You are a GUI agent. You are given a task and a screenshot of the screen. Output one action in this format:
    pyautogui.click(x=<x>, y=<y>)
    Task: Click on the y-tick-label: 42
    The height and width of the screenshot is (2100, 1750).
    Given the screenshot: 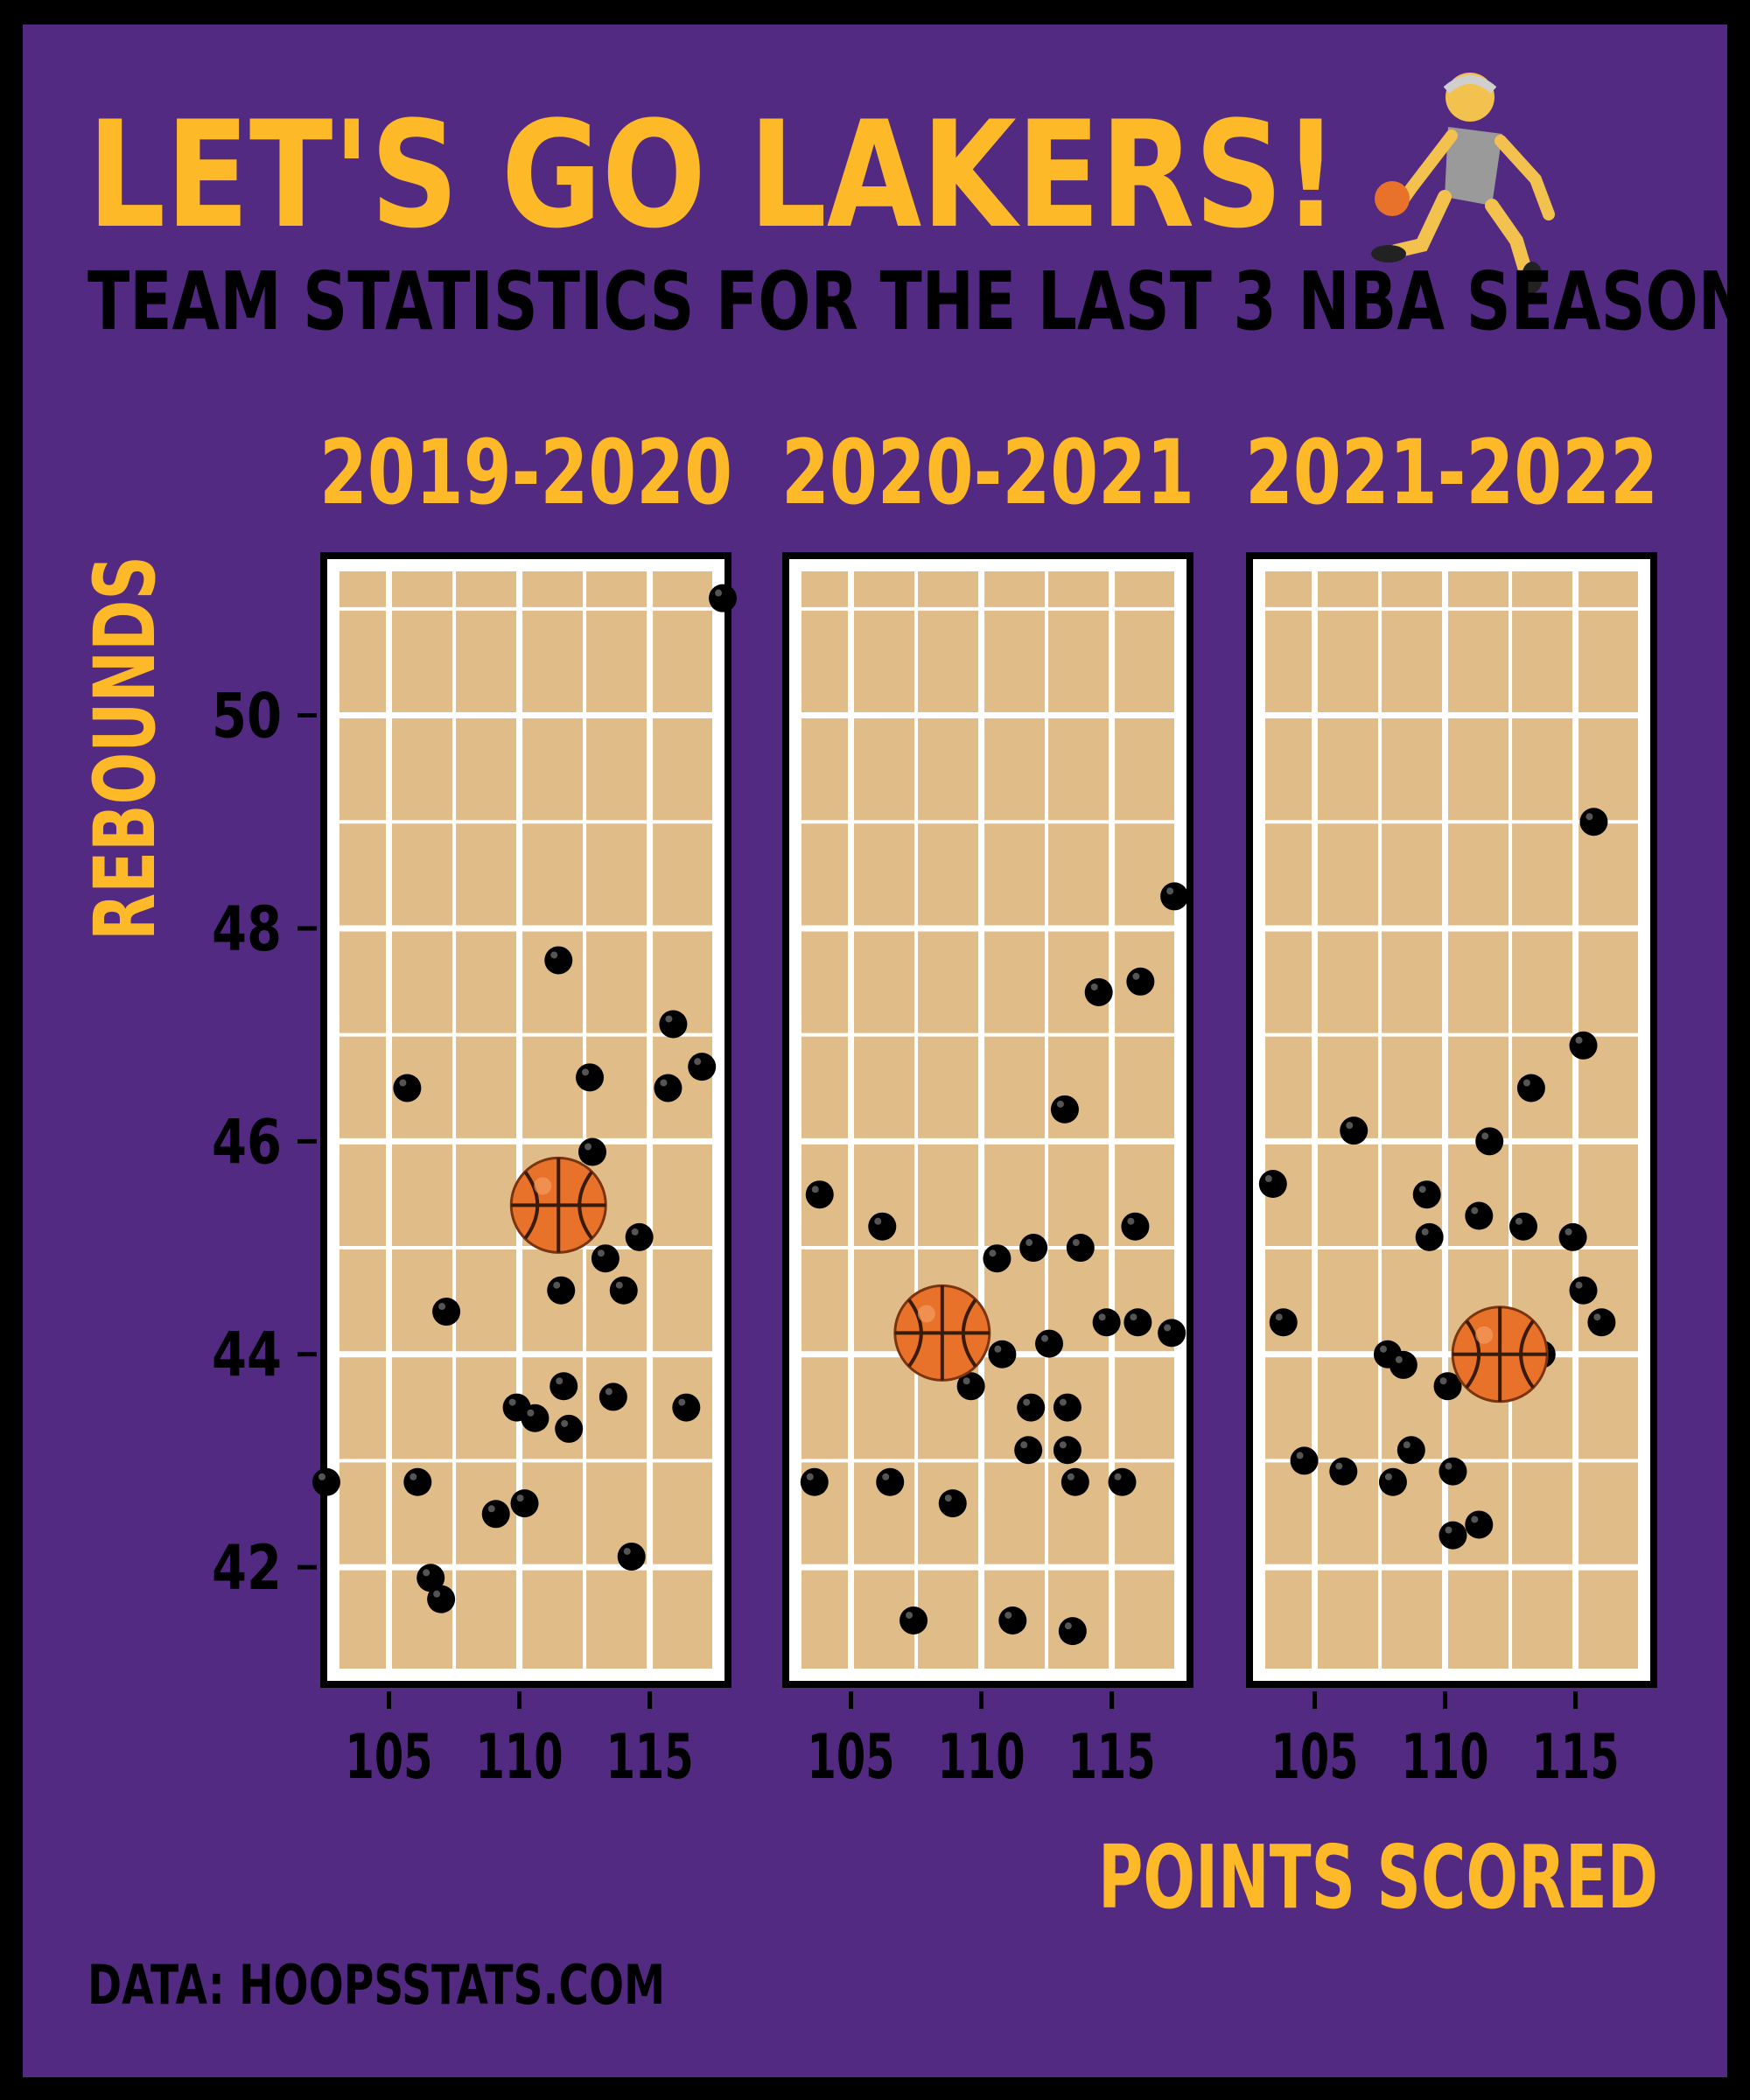 What is the action you would take?
    pyautogui.click(x=247, y=1568)
    